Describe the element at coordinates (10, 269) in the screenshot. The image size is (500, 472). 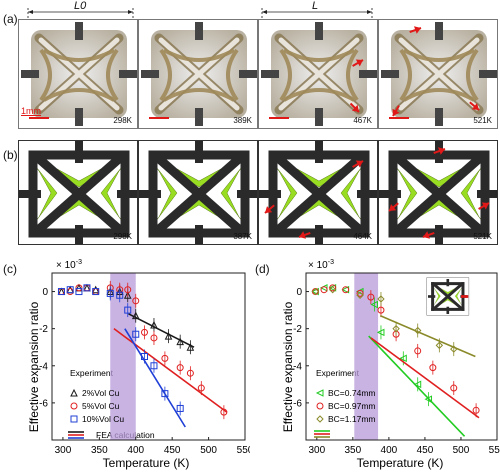
I see `panel-label-c: (c)` at that location.